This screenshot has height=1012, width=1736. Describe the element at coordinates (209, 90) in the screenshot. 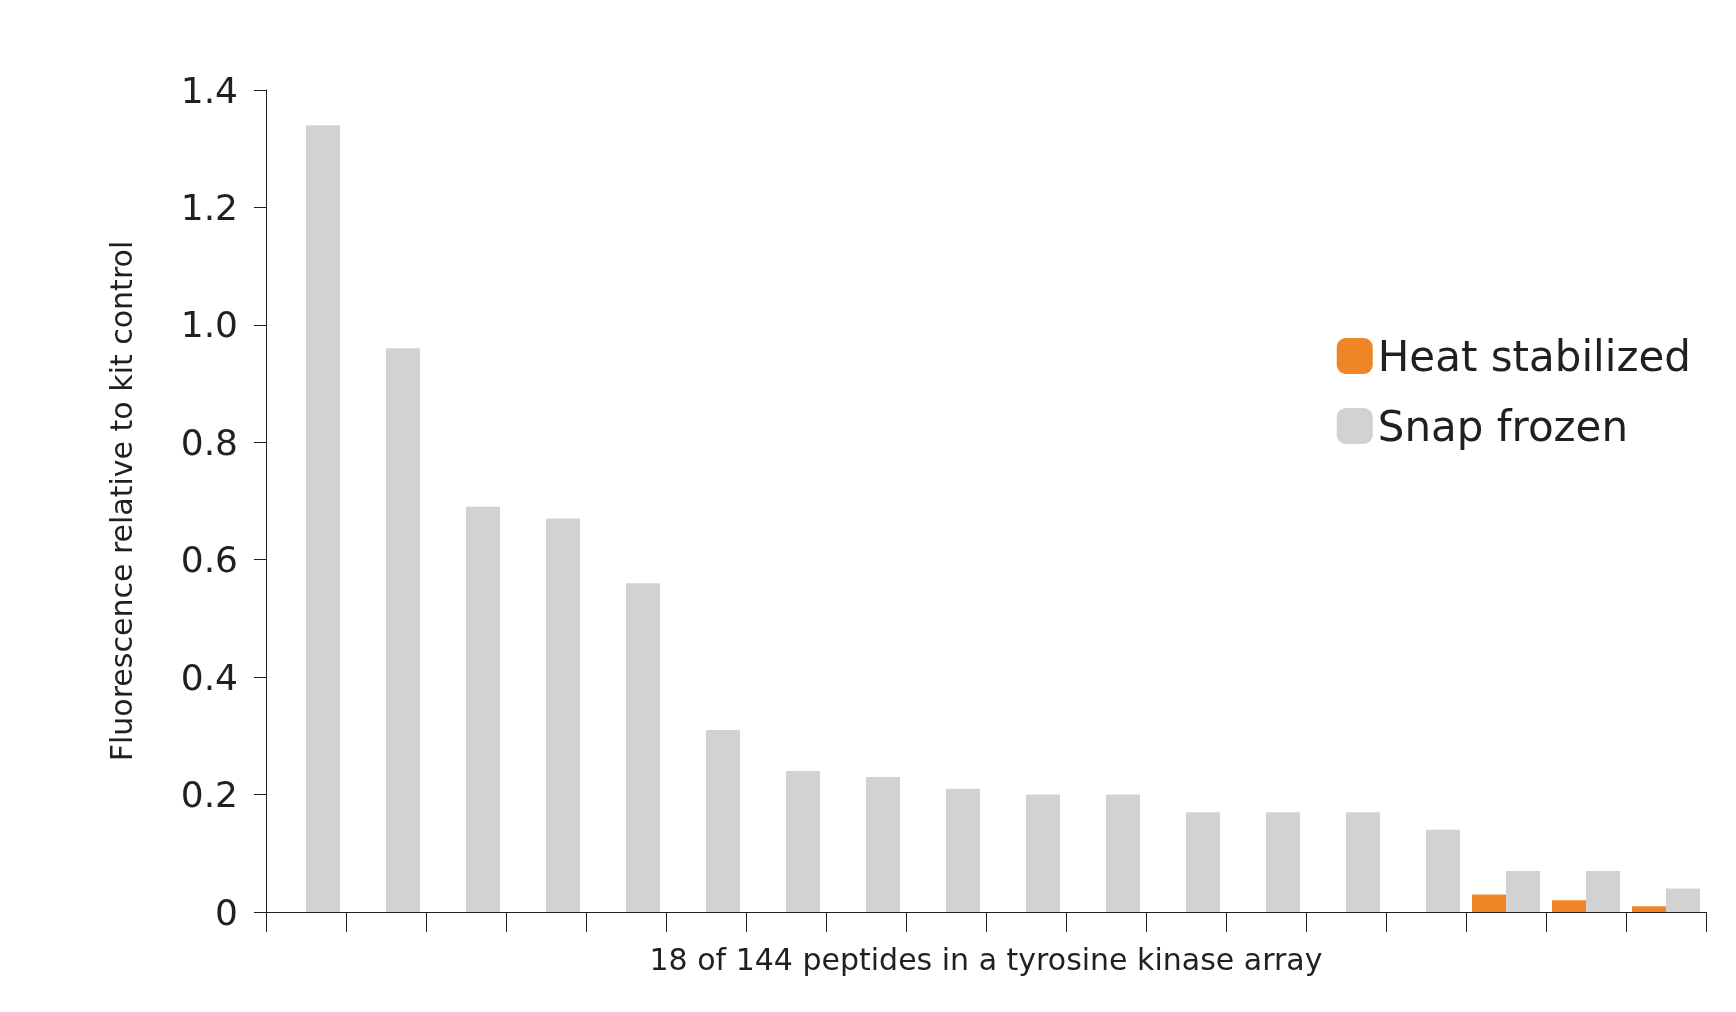

I see `y-tick-label: 1.4` at that location.